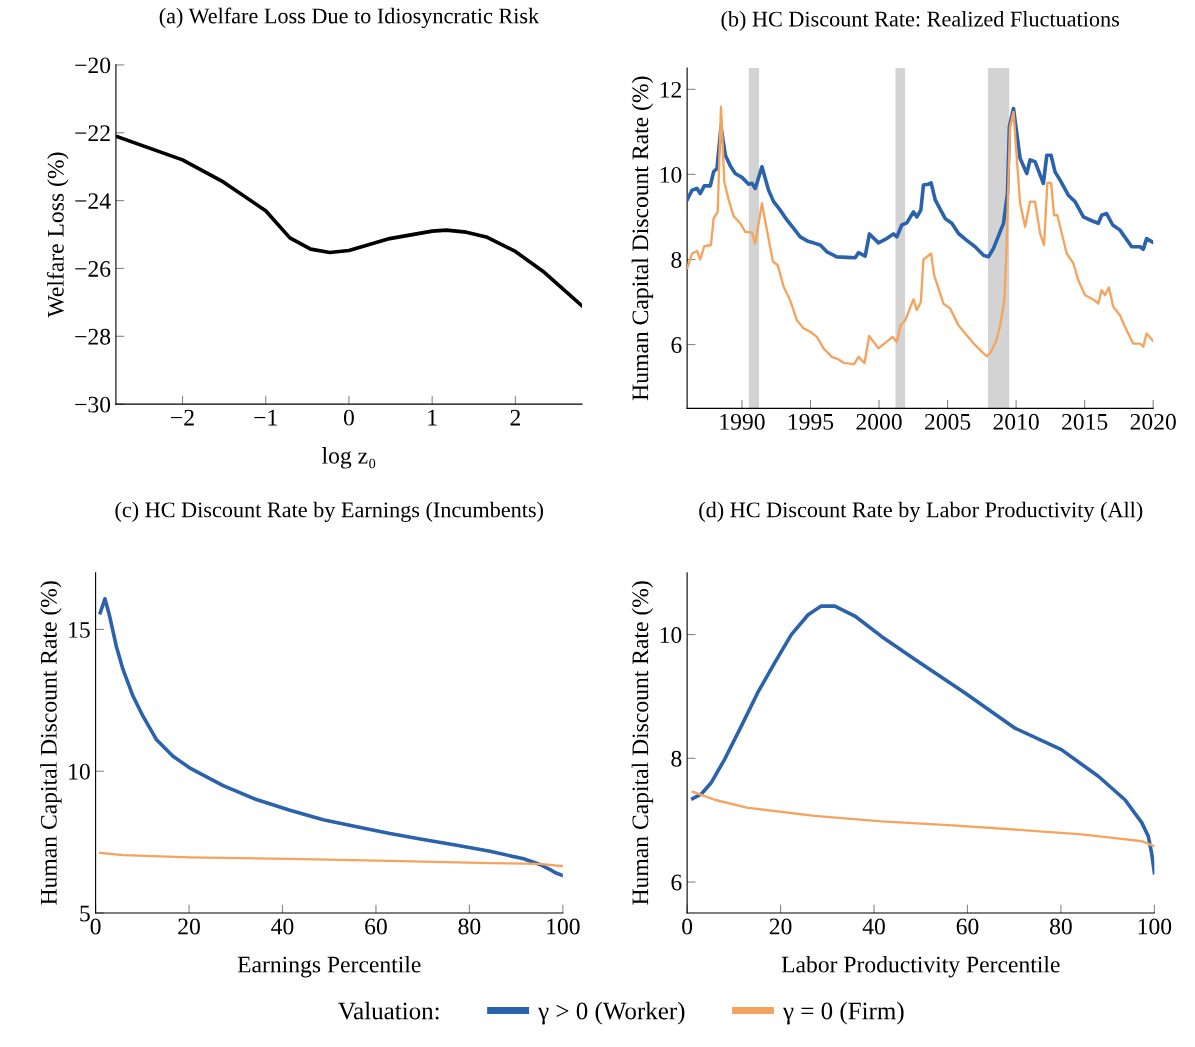 The image size is (1195, 1047). I want to click on x-axis-title: Labor Productivity Percentile, so click(920, 966).